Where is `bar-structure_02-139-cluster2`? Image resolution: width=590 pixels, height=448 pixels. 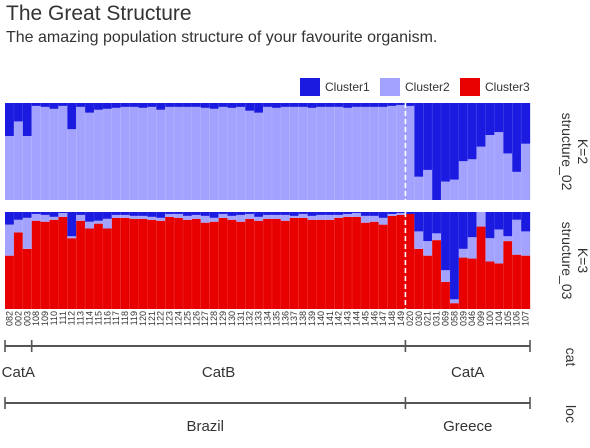 bar-structure_02-139-cluster2 is located at coordinates (312, 153).